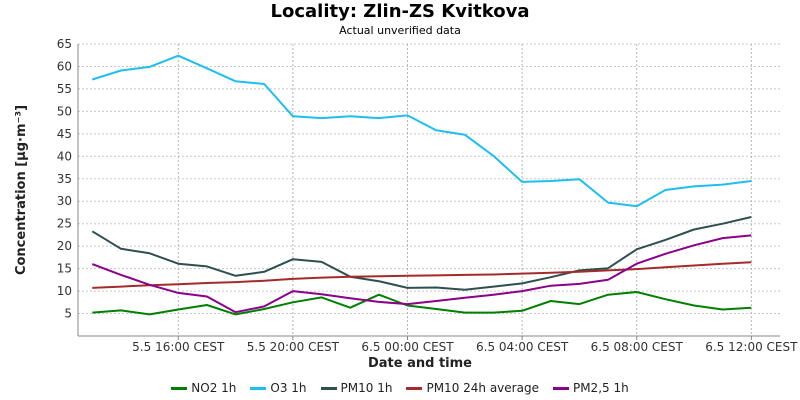  What do you see at coordinates (64, 44) in the screenshot?
I see `y-tick-label: 65` at bounding box center [64, 44].